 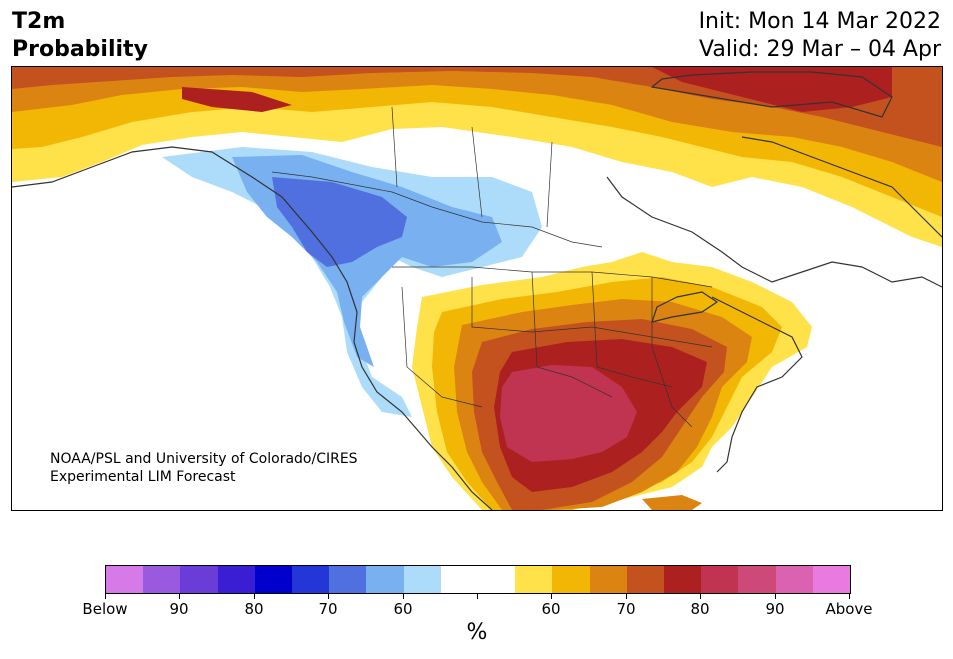 What do you see at coordinates (849, 609) in the screenshot?
I see `colorbar-tick-label: Above` at bounding box center [849, 609].